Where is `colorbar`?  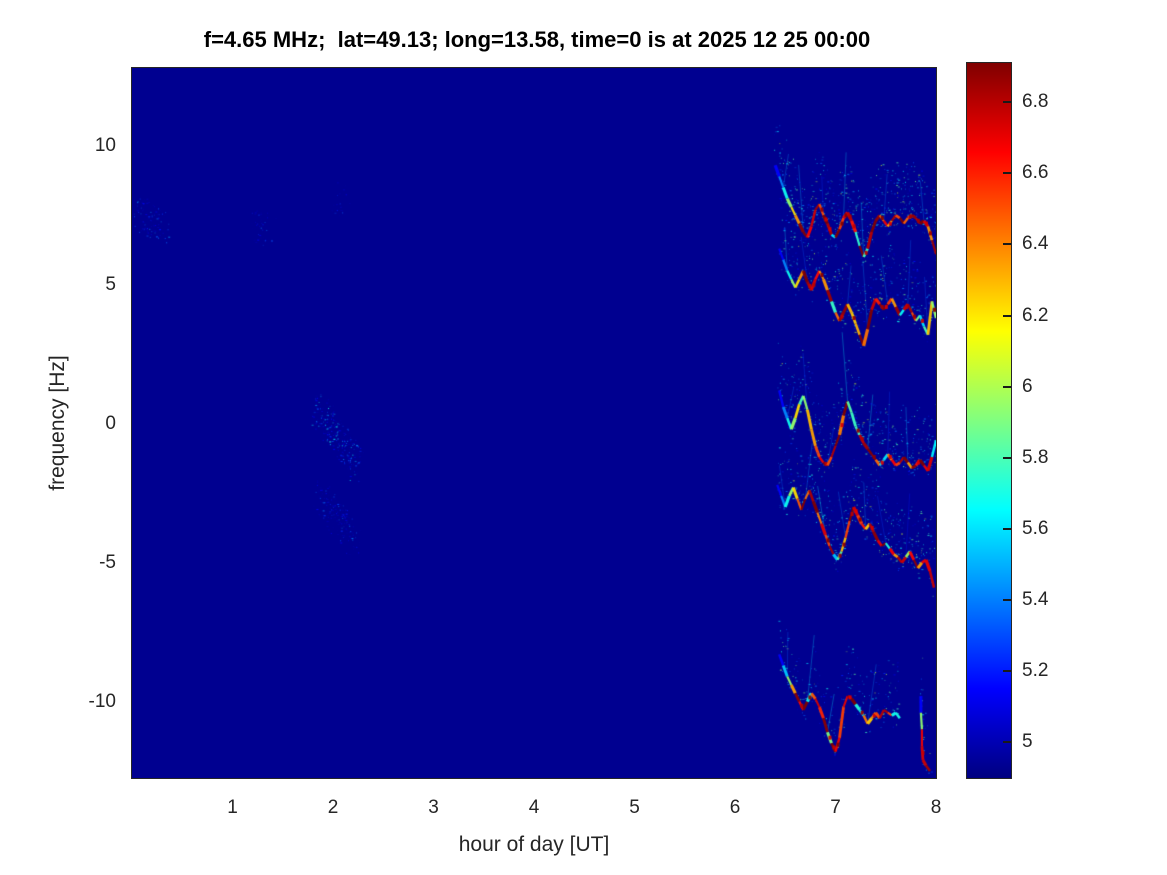 colorbar is located at coordinates (989, 420).